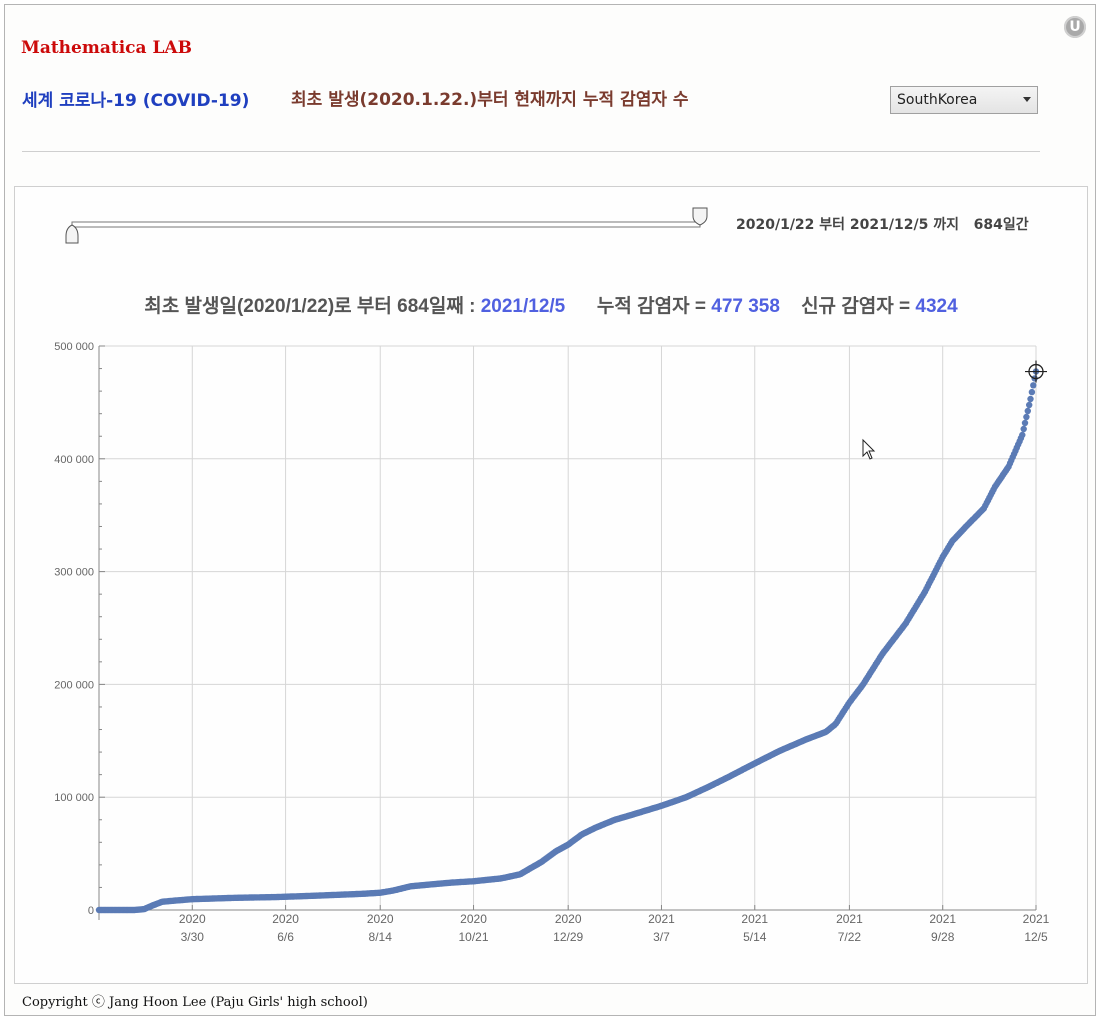 The image size is (1102, 1022). I want to click on range-slider, so click(386, 225).